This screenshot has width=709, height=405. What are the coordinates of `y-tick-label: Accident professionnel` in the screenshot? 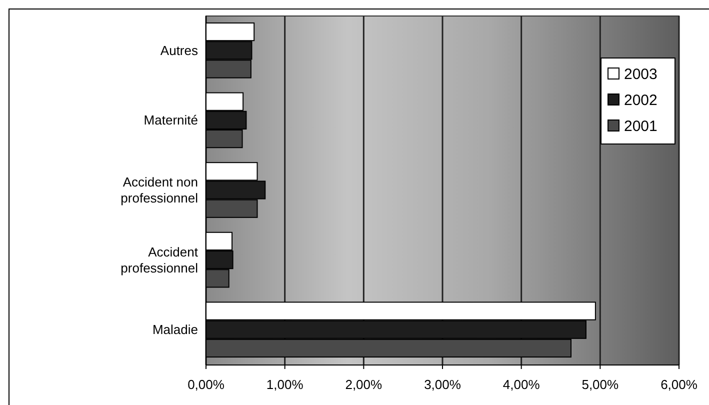 It's located at (159, 260).